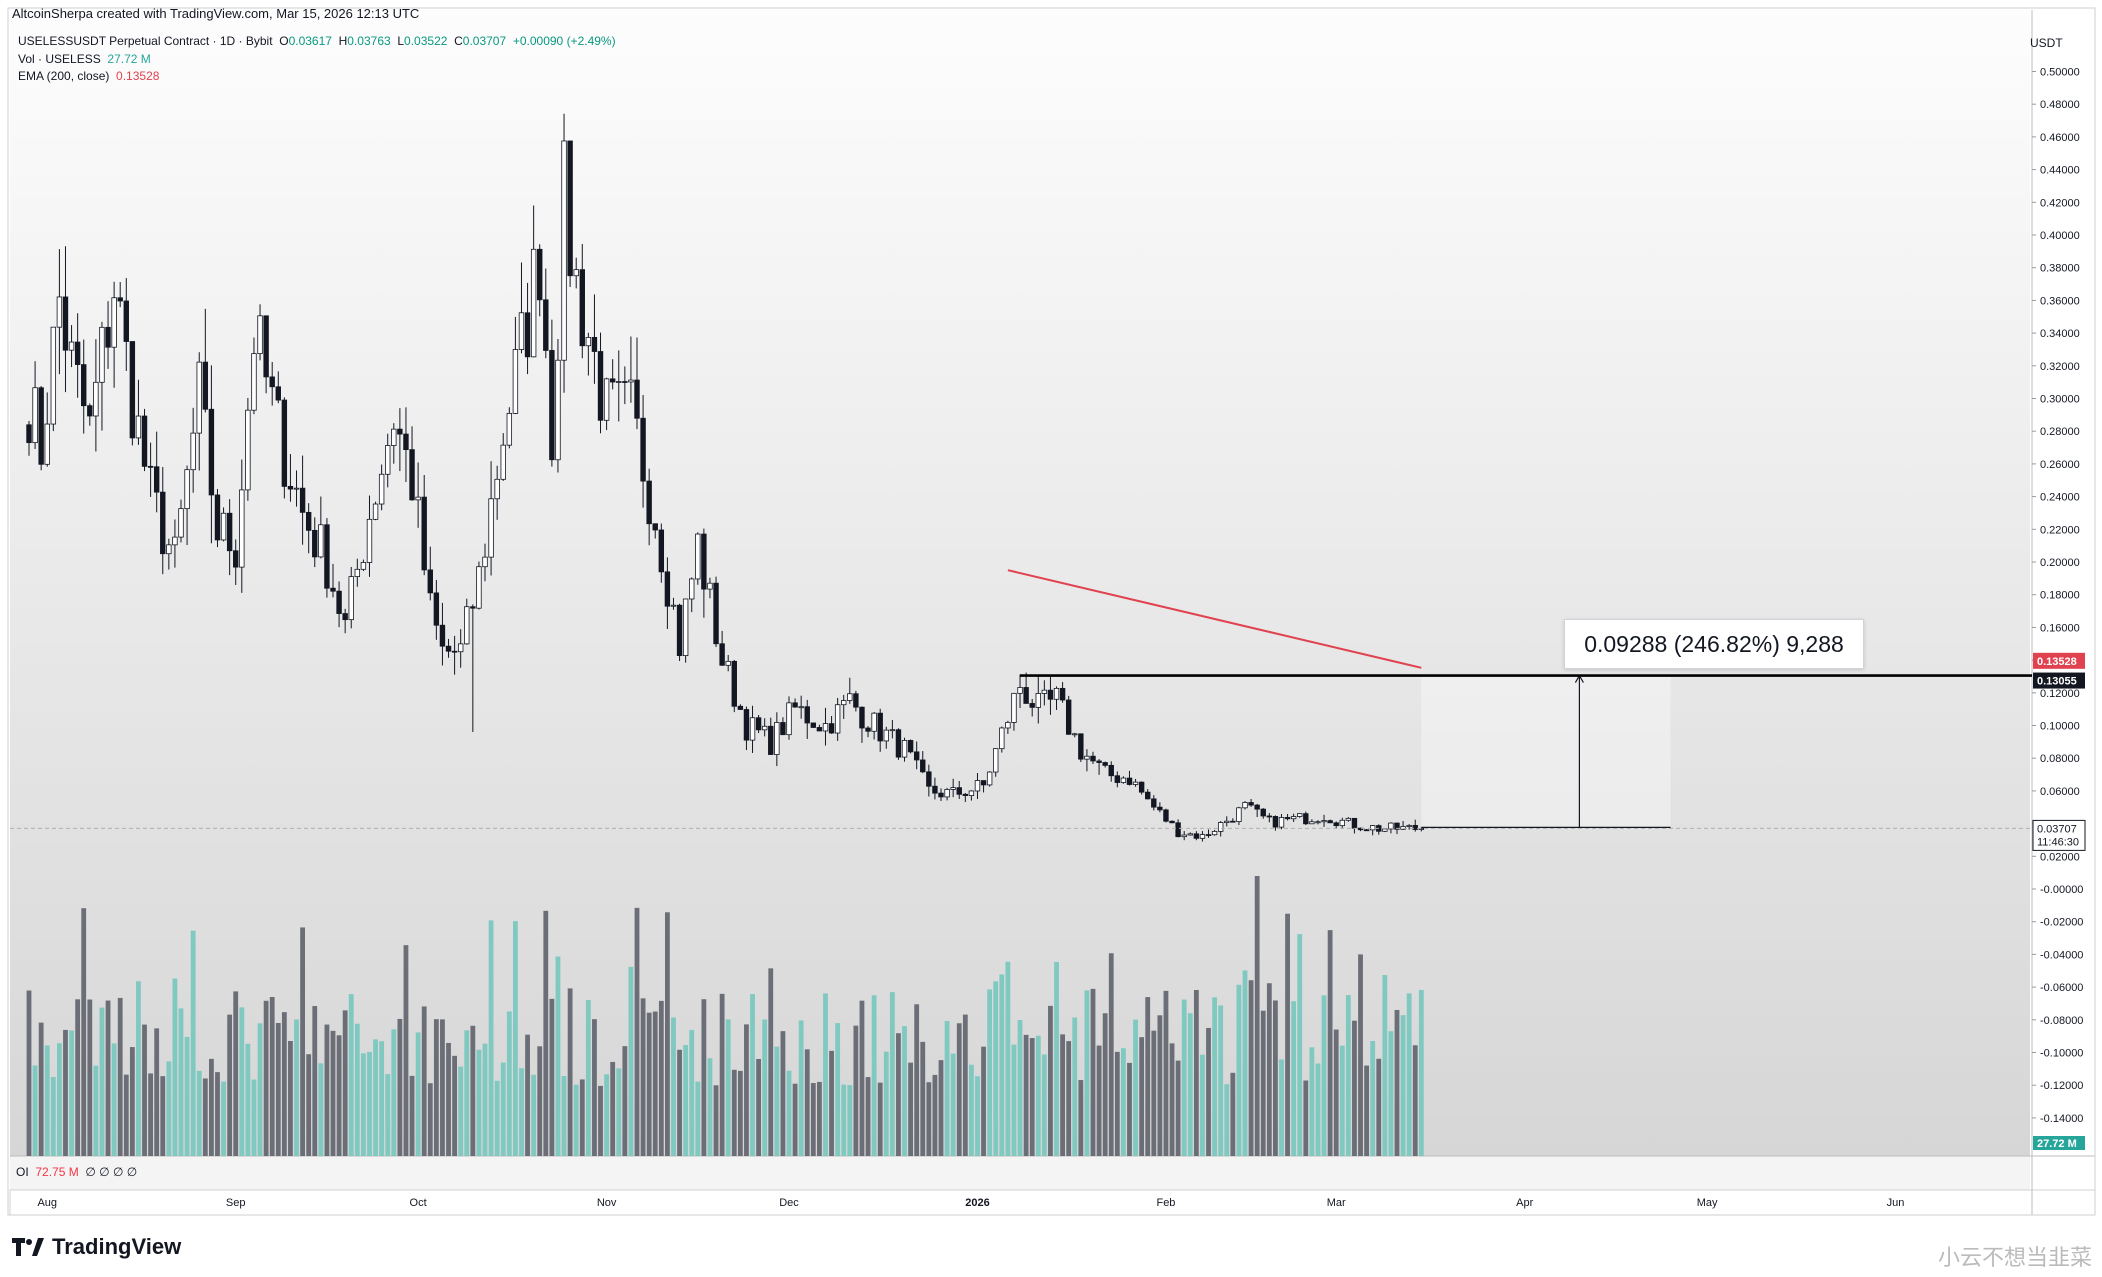 This screenshot has height=1277, width=2102. What do you see at coordinates (22, 1172) in the screenshot?
I see `oi-label: OI` at bounding box center [22, 1172].